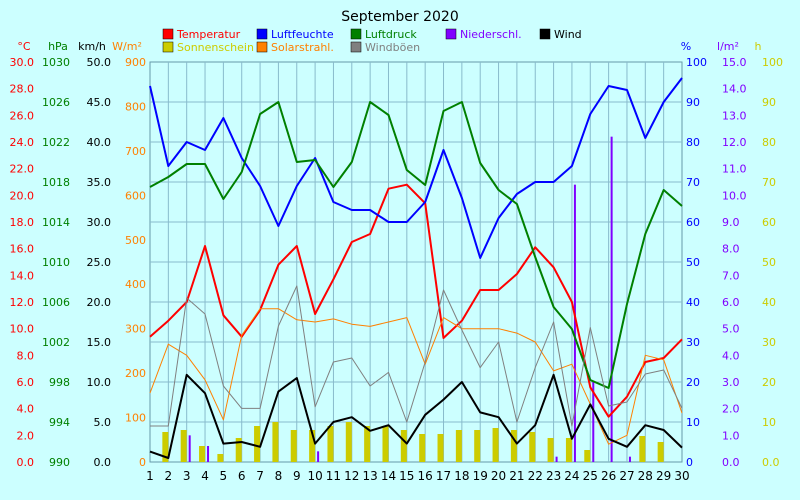 Image resolution: width=800 pixels, height=500 pixels. What do you see at coordinates (26, 382) in the screenshot?
I see `y-tick-temperature: 6.0` at bounding box center [26, 382].